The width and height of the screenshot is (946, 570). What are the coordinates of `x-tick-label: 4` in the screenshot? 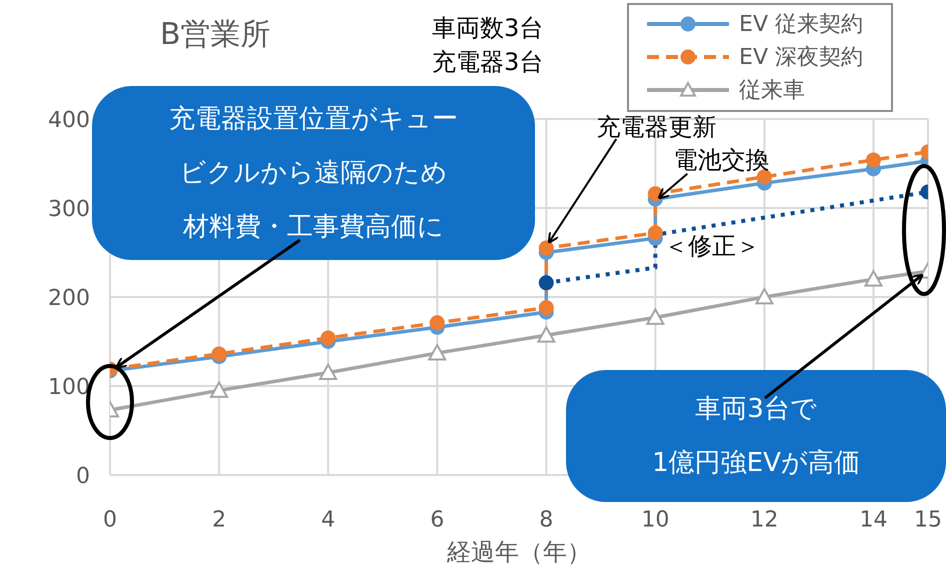 It's located at (328, 520).